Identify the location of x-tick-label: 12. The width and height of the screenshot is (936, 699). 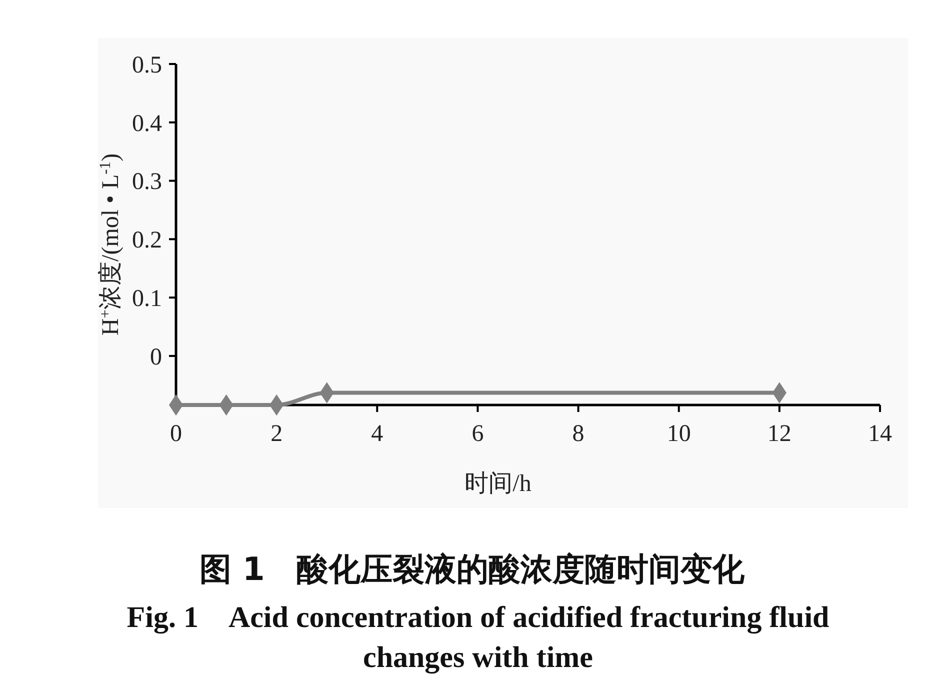
(779, 434).